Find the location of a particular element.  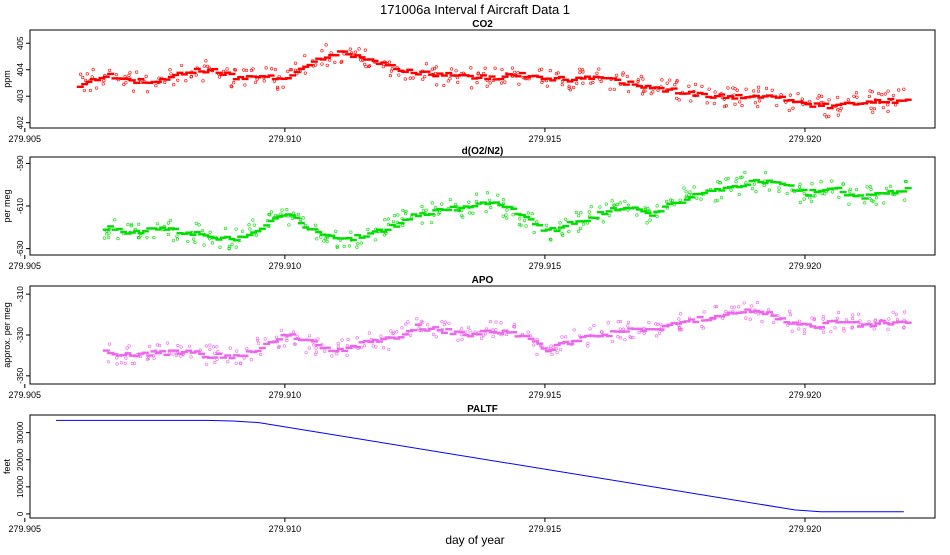

x-tick-label: 279.905 is located at coordinates (25, 529).